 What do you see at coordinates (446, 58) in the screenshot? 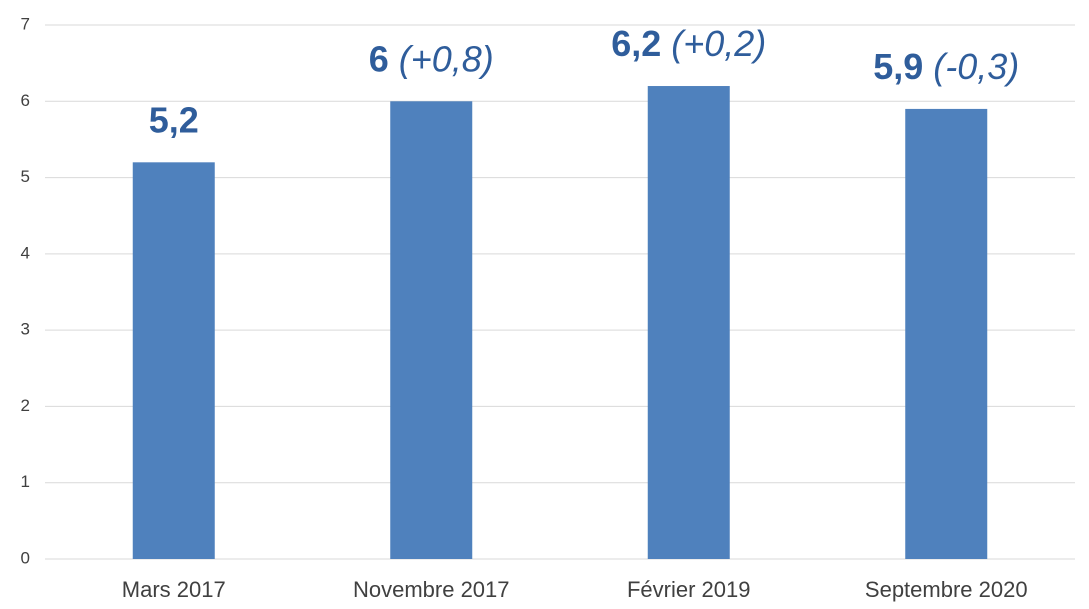
I see `data-label-change: (+0,8)` at bounding box center [446, 58].